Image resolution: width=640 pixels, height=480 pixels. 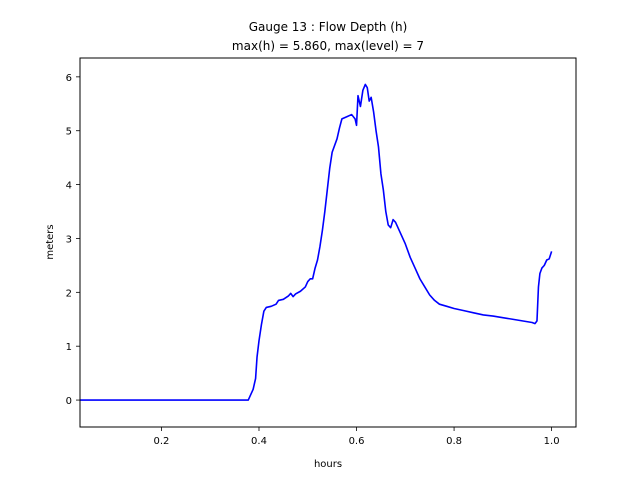 What do you see at coordinates (69, 78) in the screenshot?
I see `y-tick-label: 6` at bounding box center [69, 78].